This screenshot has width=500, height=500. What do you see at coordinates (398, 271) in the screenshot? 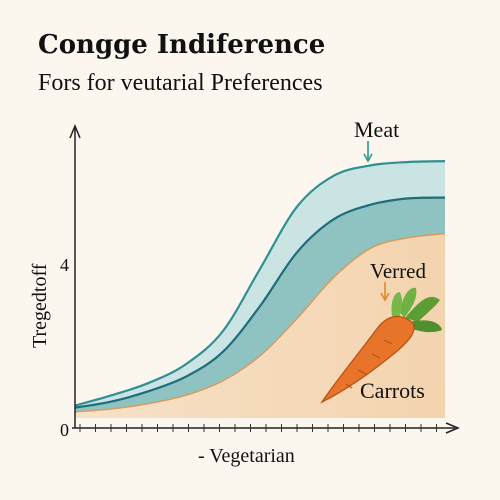
I see `verred-annotation-label: Verred` at bounding box center [398, 271].